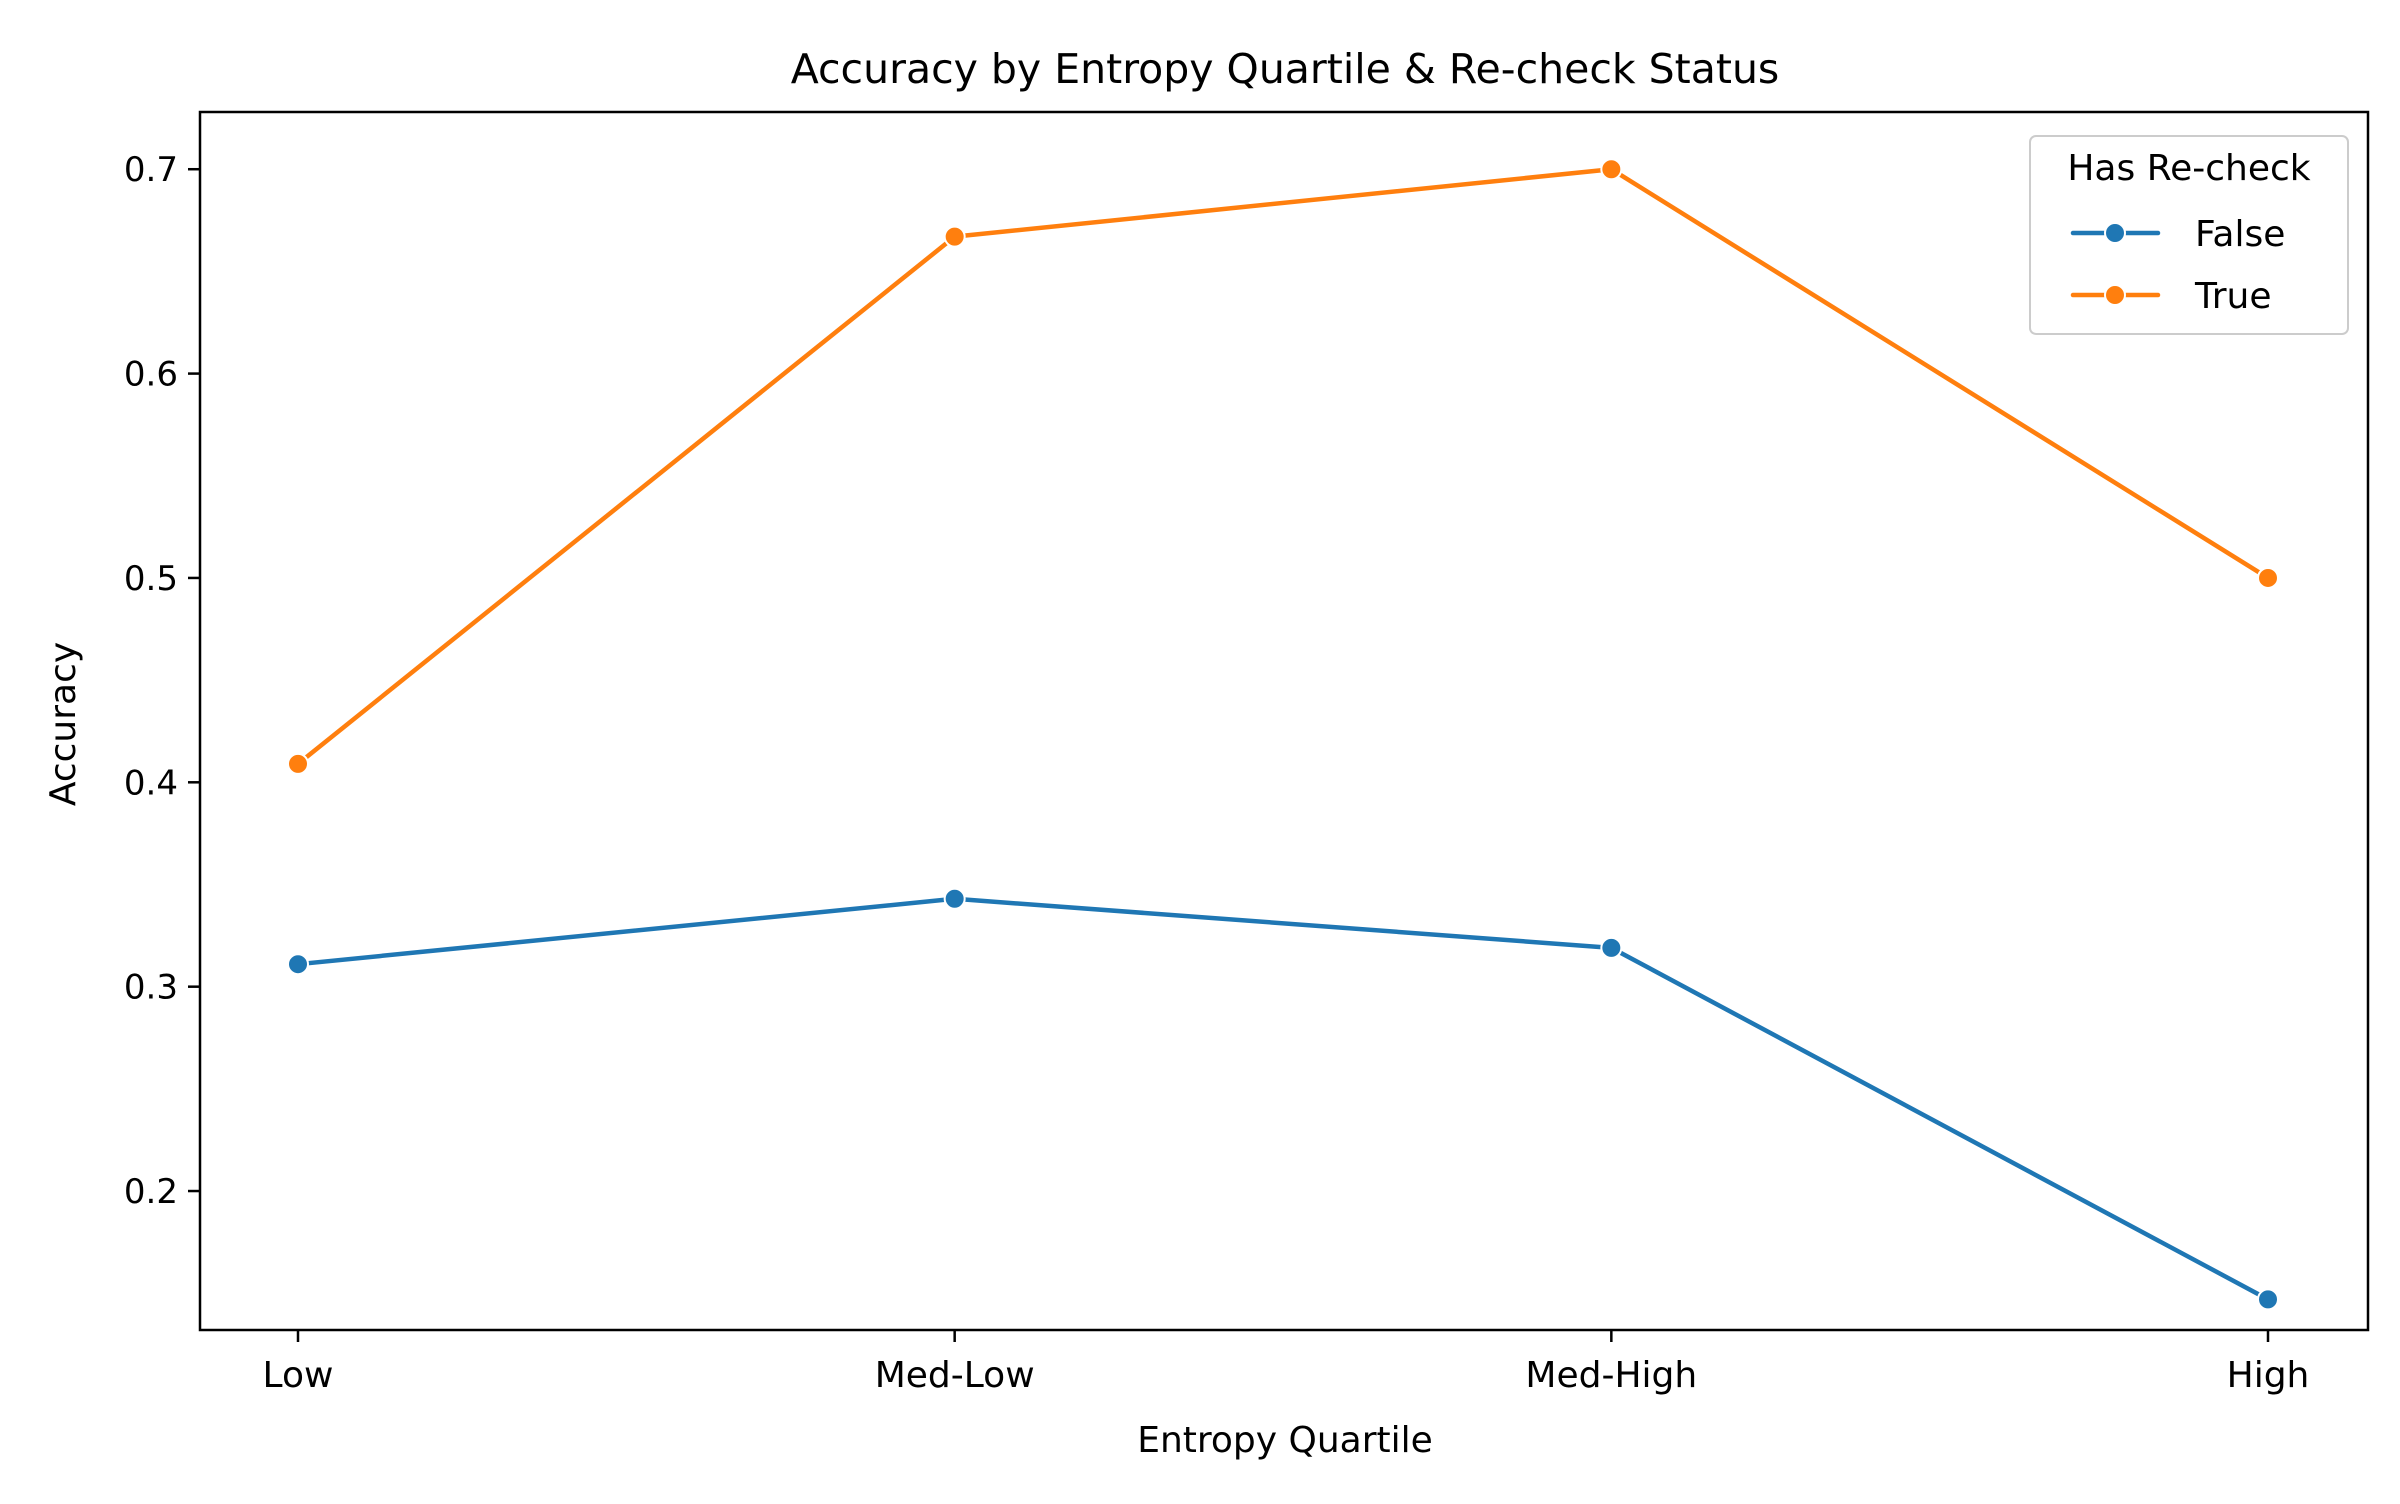 This screenshot has height=1504, width=2400. I want to click on y-tick-label: 0.7, so click(151, 170).